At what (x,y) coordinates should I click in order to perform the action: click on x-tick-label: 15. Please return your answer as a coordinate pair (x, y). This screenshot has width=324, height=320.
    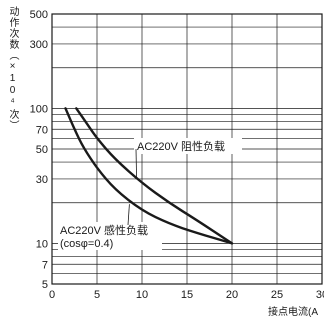
    Looking at the image, I should click on (187, 295).